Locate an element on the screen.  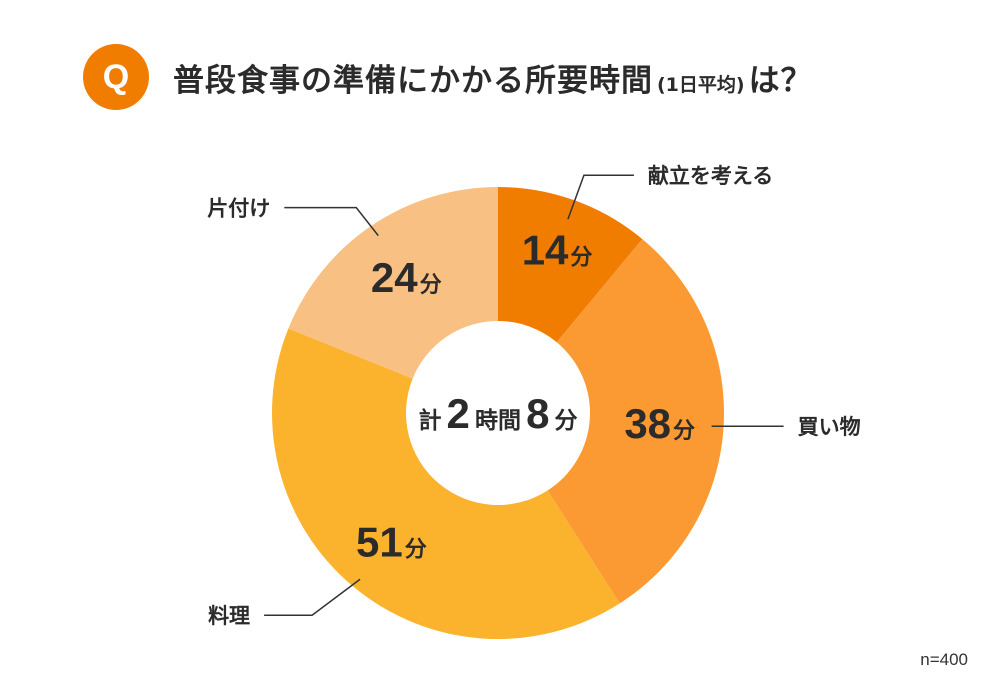
sample-size: n=400 is located at coordinates (944, 659).